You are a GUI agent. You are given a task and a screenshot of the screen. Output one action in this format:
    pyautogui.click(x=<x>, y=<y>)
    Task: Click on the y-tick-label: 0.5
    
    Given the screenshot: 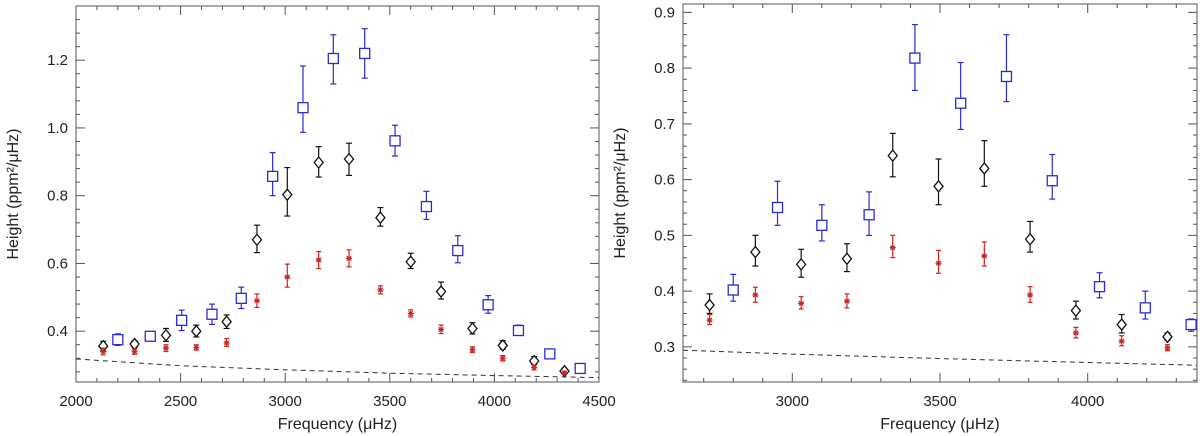 What is the action you would take?
    pyautogui.click(x=664, y=235)
    